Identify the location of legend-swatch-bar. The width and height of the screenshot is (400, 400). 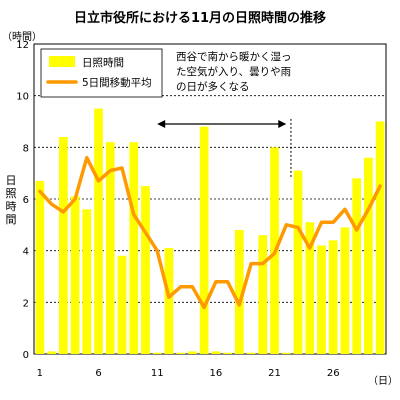
(62, 61).